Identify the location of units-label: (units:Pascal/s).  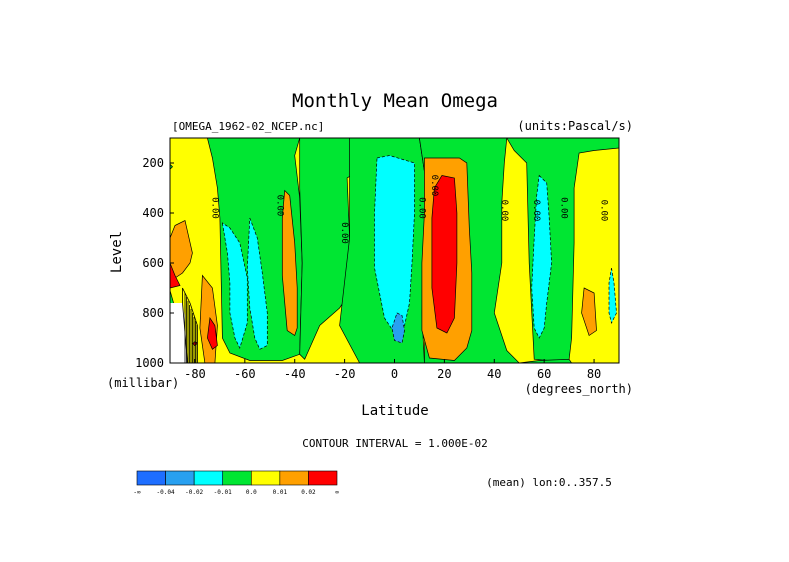
(575, 126).